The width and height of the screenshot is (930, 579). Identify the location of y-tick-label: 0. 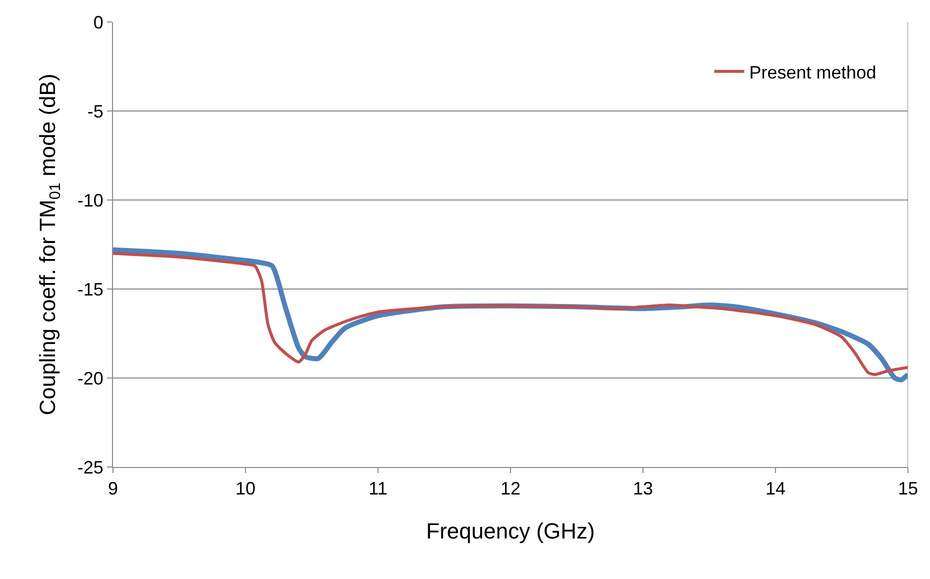
(98, 22).